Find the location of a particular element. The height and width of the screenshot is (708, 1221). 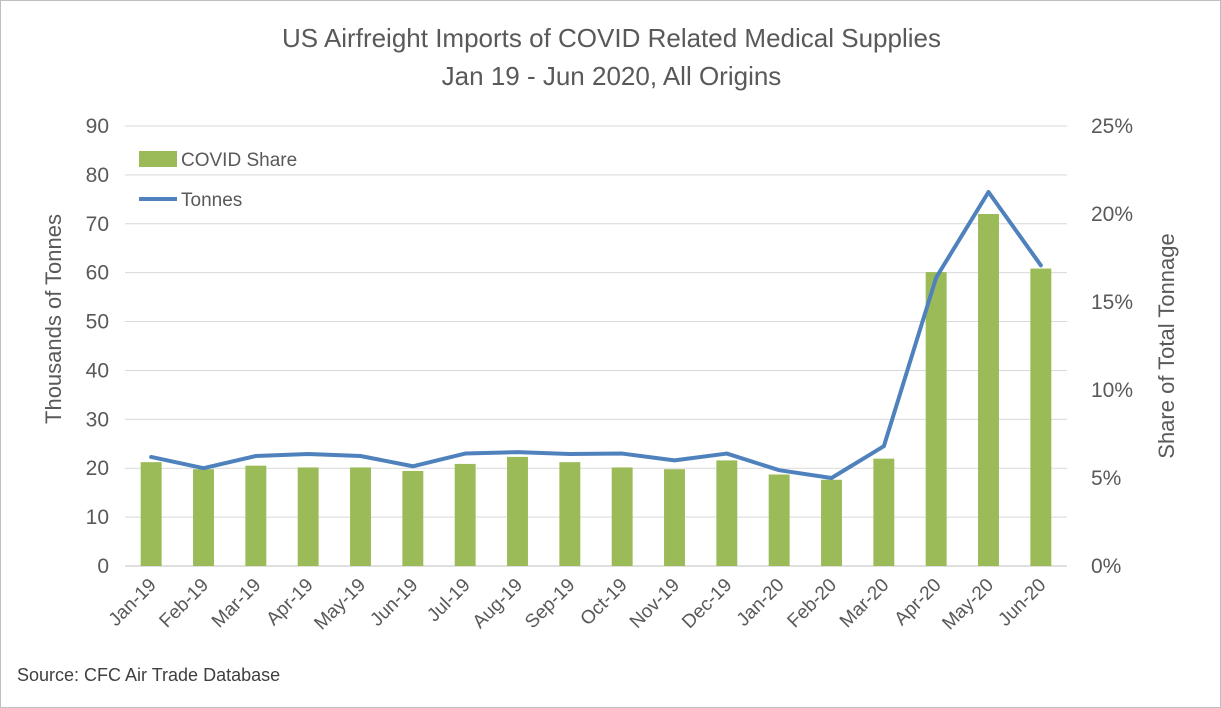

y-tick-label-left: 10 is located at coordinates (97, 517).